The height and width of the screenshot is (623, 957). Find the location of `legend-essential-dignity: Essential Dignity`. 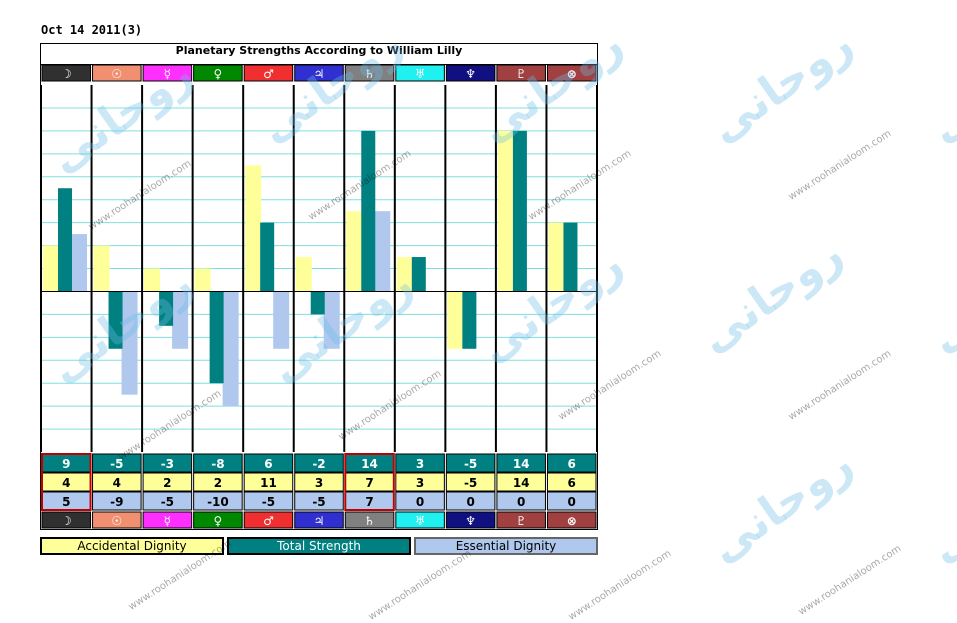

legend-essential-dignity: Essential Dignity is located at coordinates (506, 546).